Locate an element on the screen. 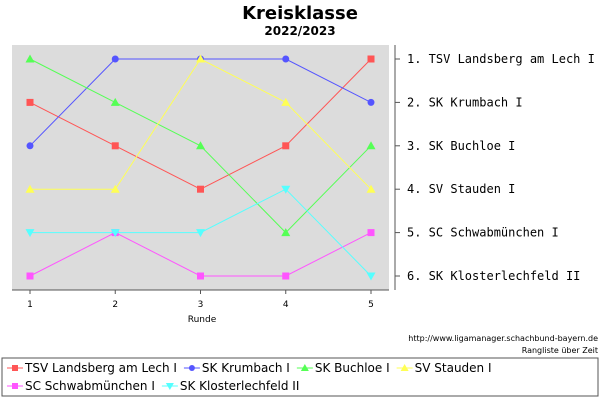 Image resolution: width=600 pixels, height=400 pixels. rank-label: 4. SV Stauden I is located at coordinates (461, 189).